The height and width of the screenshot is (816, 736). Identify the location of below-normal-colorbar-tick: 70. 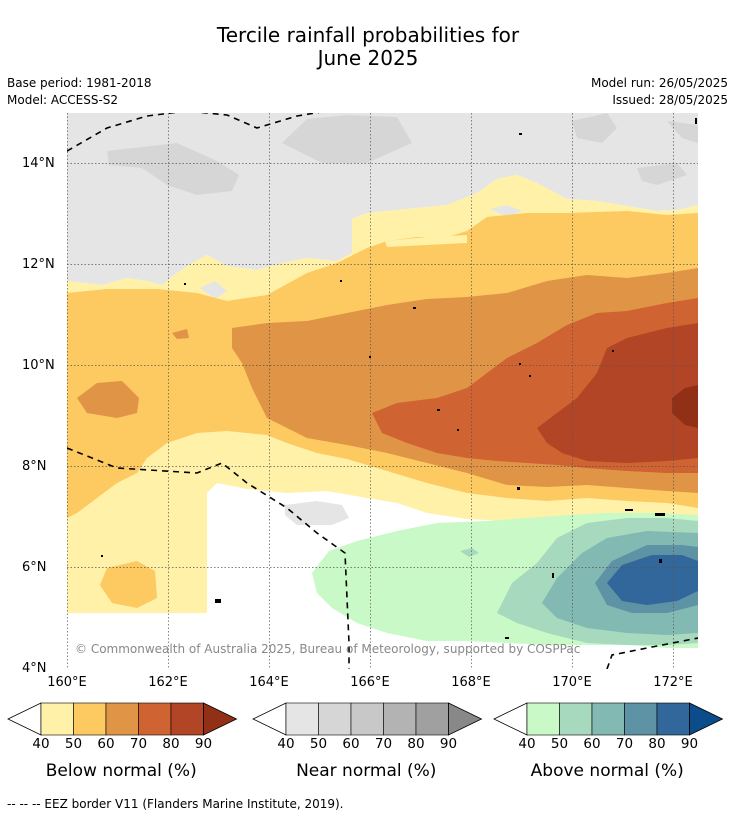
(138, 744).